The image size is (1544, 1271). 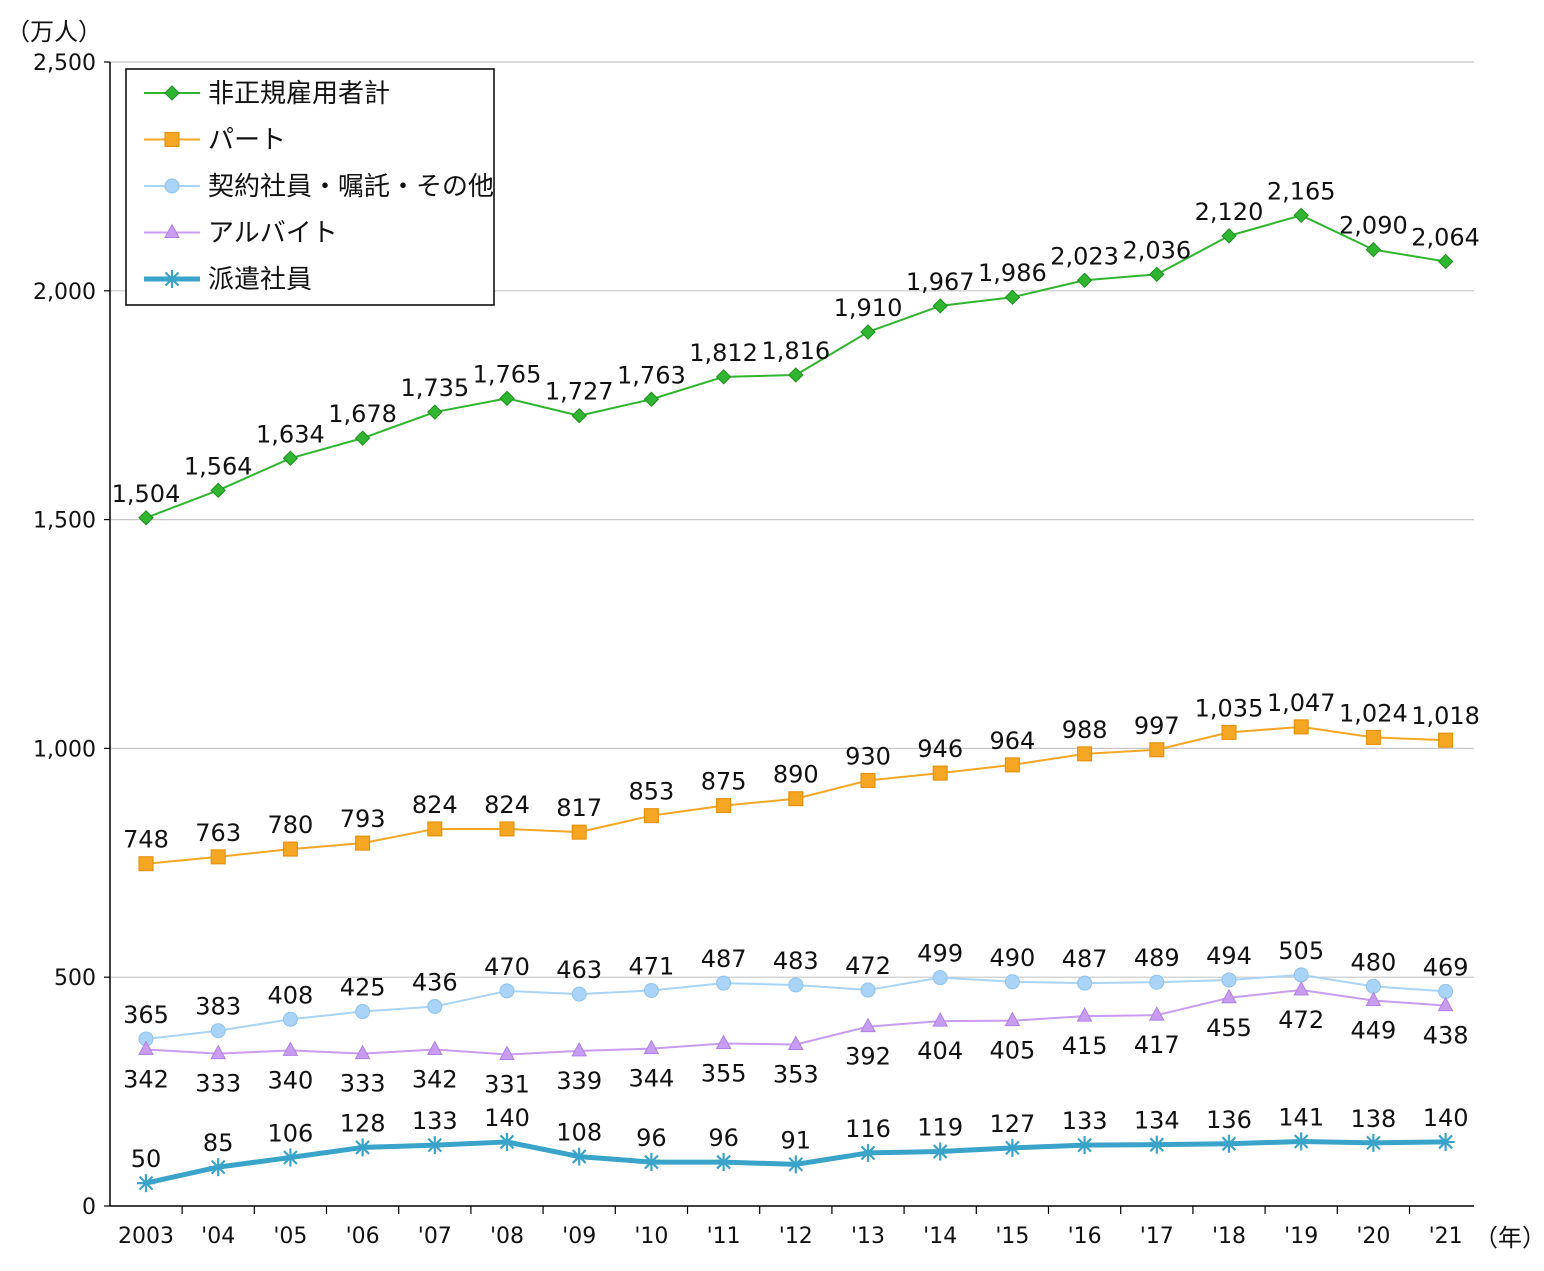 I want to click on y-tick-label: 1,500, so click(x=64, y=521).